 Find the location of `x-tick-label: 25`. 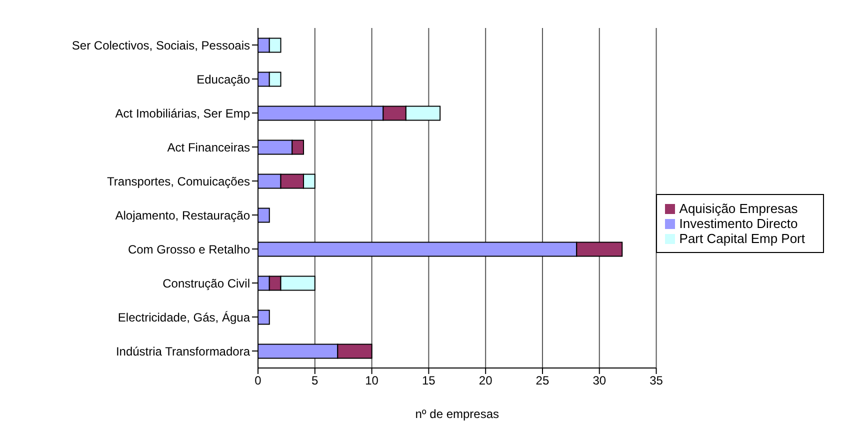

x-tick-label: 25 is located at coordinates (543, 381).